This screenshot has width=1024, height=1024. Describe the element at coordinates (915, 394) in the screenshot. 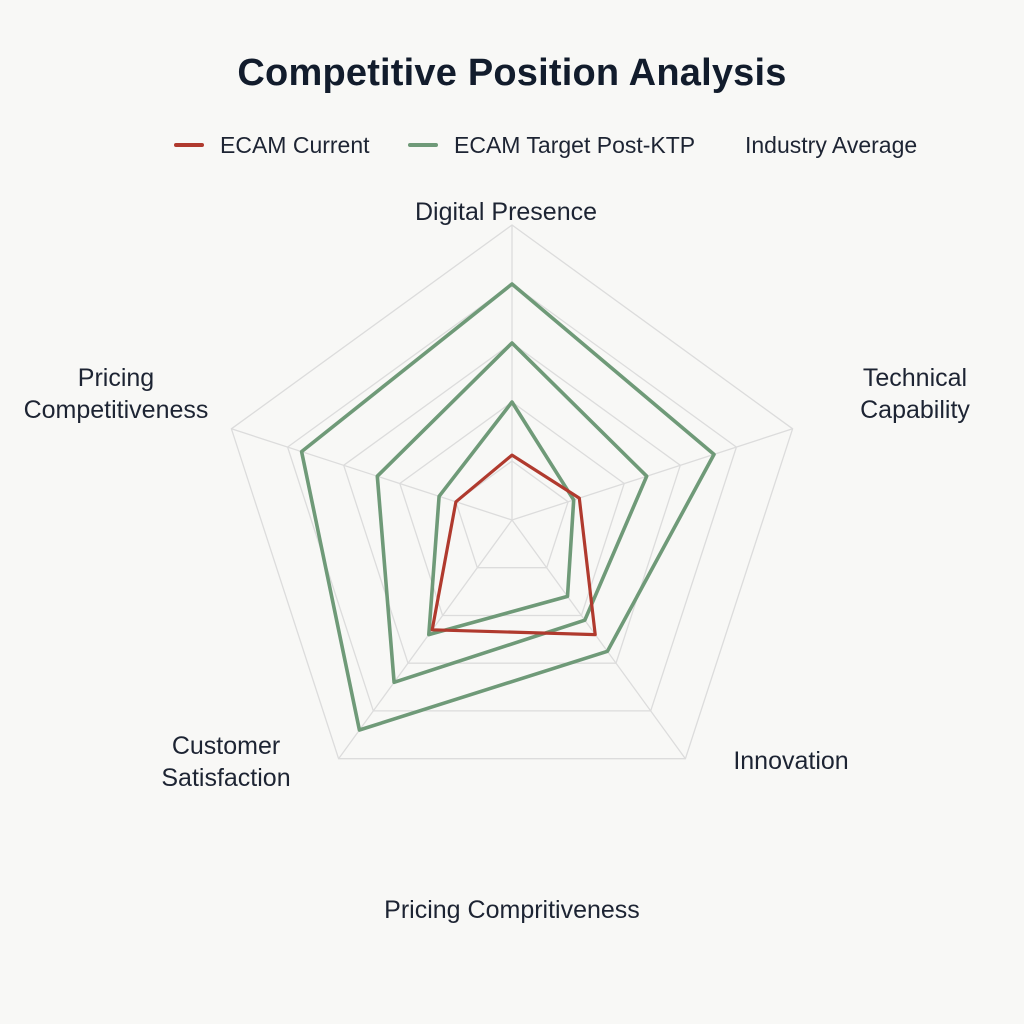

I see `axis-label-2: Technical Capability` at that location.